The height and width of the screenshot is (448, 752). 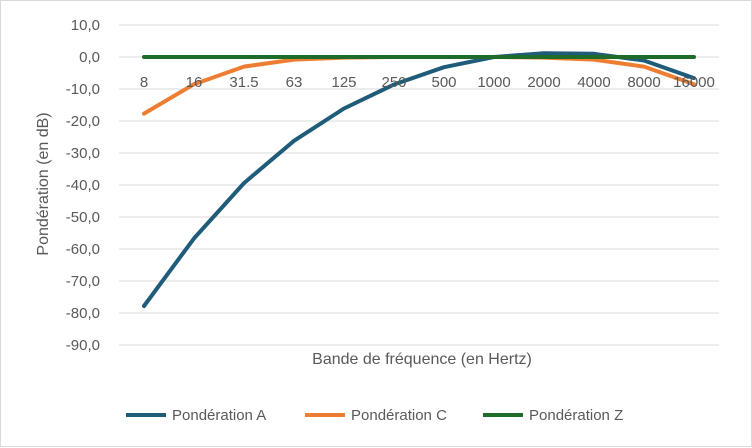 I want to click on legend-label-3: Pondération Z, so click(x=576, y=415).